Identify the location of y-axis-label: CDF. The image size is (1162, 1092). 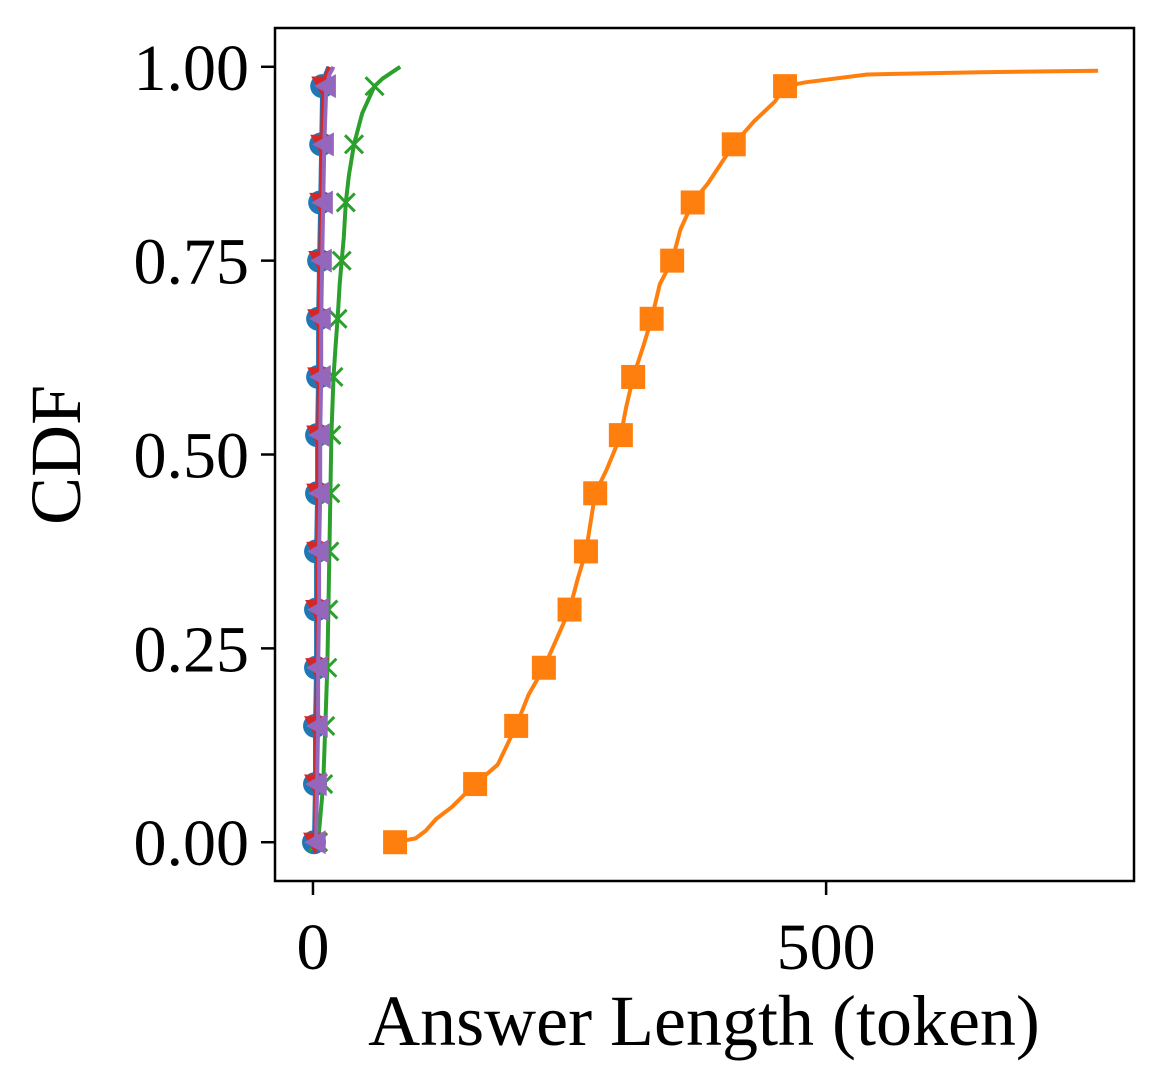
(56, 455).